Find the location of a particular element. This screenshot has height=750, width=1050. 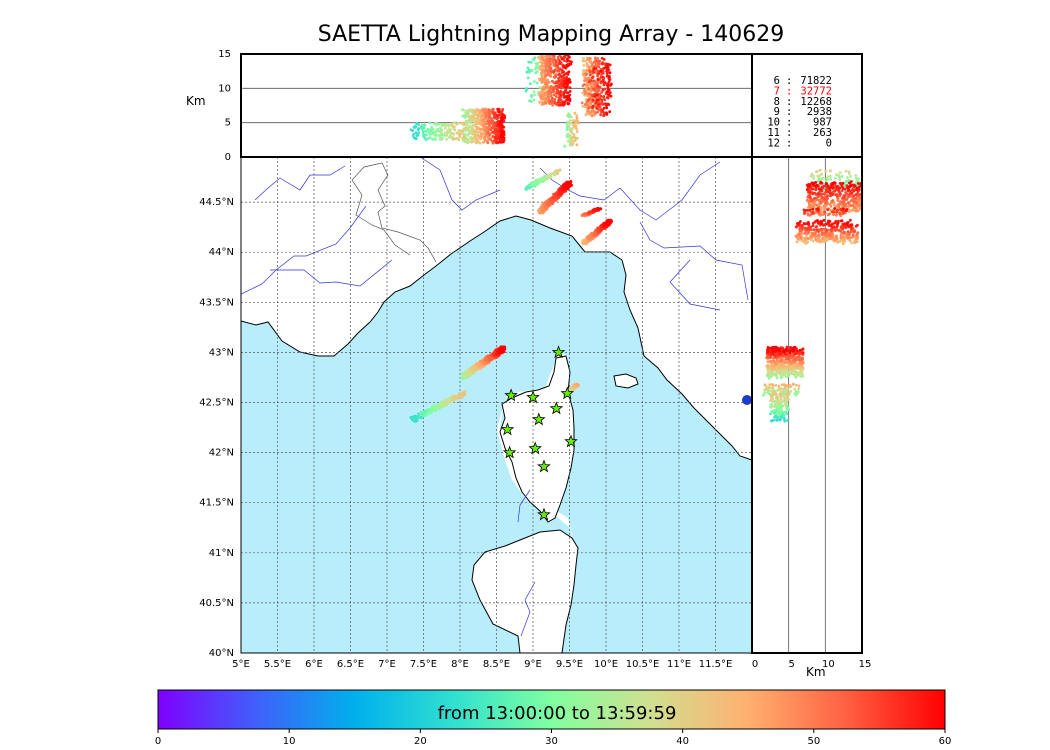

count-label: 12 is located at coordinates (773, 143).